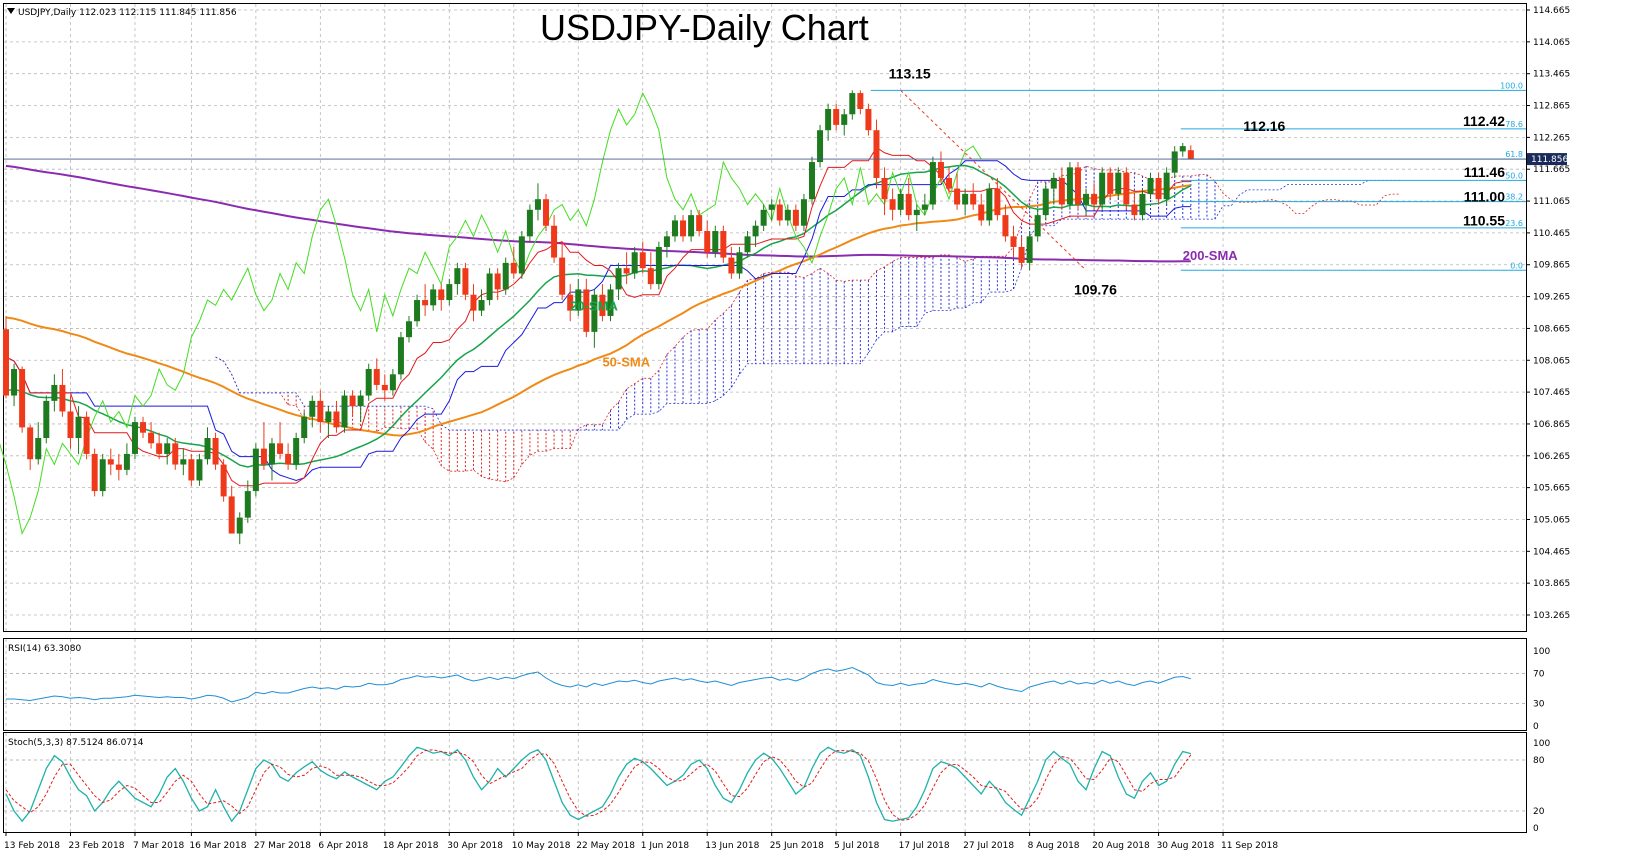 The width and height of the screenshot is (1627, 857). Describe the element at coordinates (1484, 121) in the screenshot. I see `level-label: 112.42` at that location.